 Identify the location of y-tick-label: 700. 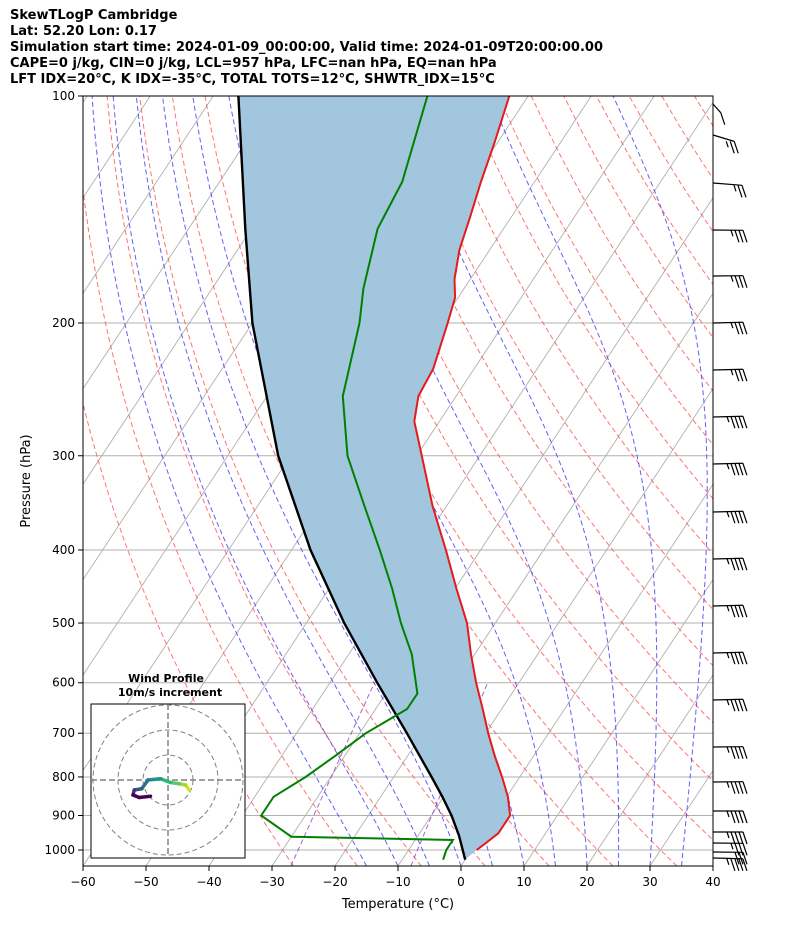
(63, 733).